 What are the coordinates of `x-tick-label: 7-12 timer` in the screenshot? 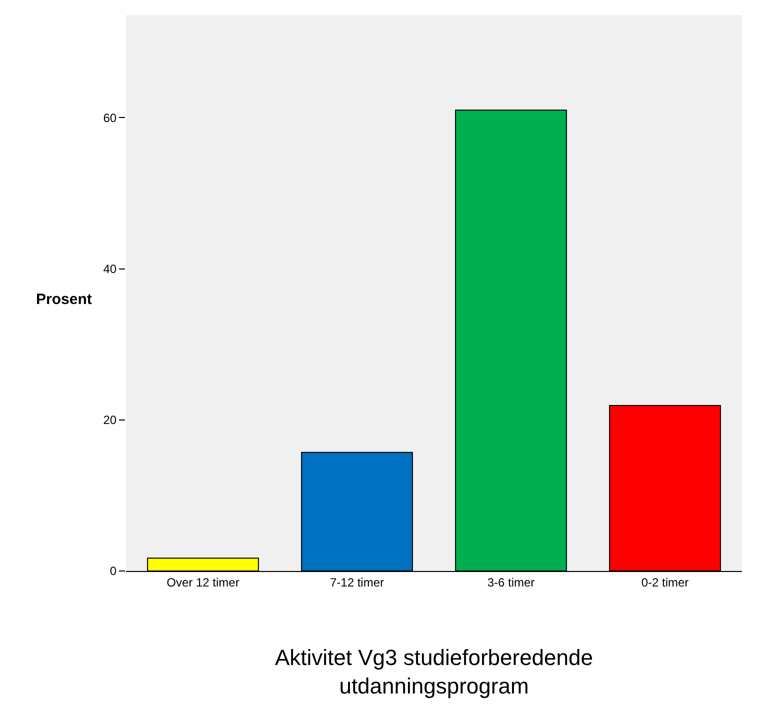 It's located at (357, 582).